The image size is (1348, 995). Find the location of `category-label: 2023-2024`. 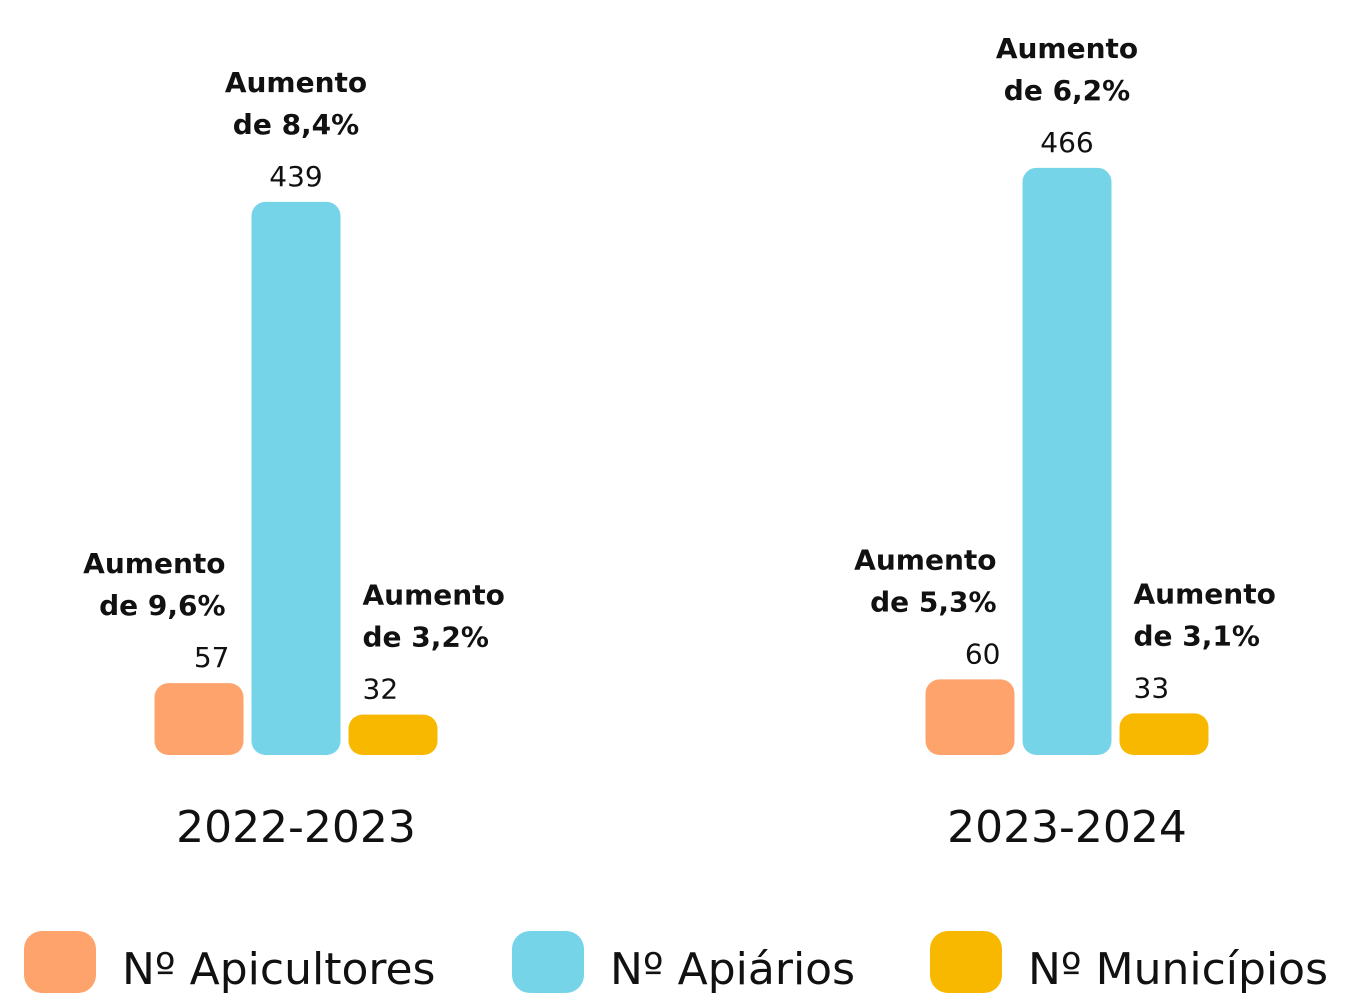

category-label: 2023-2024 is located at coordinates (1067, 827).